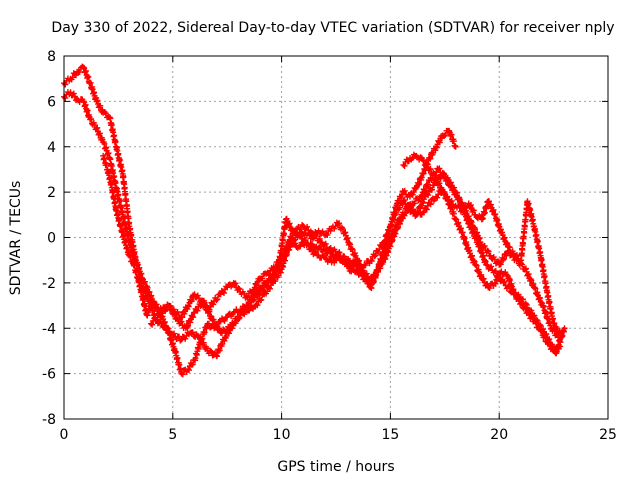 The width and height of the screenshot is (640, 480). Describe the element at coordinates (282, 435) in the screenshot. I see `x-tick-label: 10` at that location.